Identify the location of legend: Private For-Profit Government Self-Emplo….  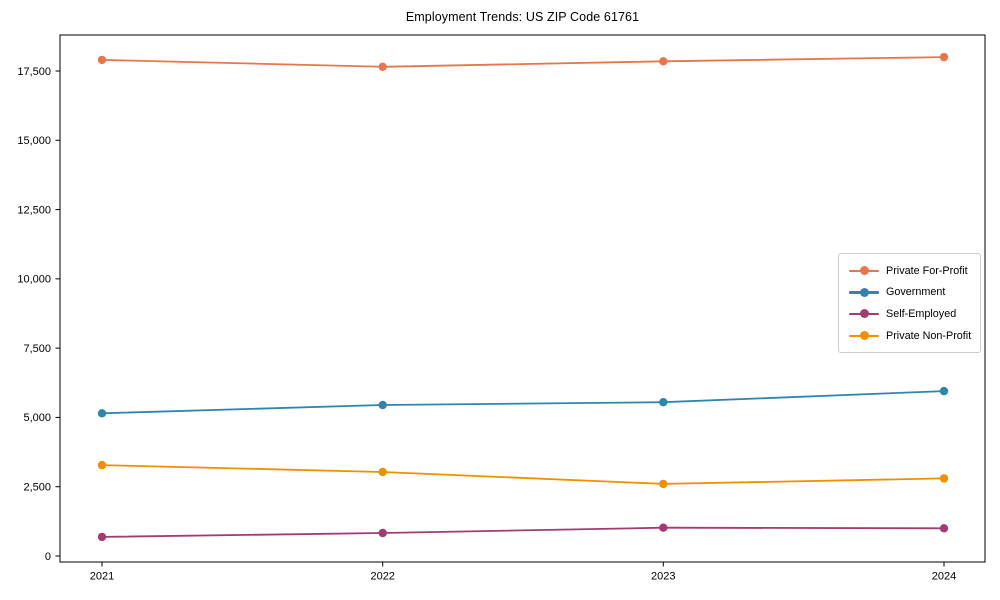
(909, 303).